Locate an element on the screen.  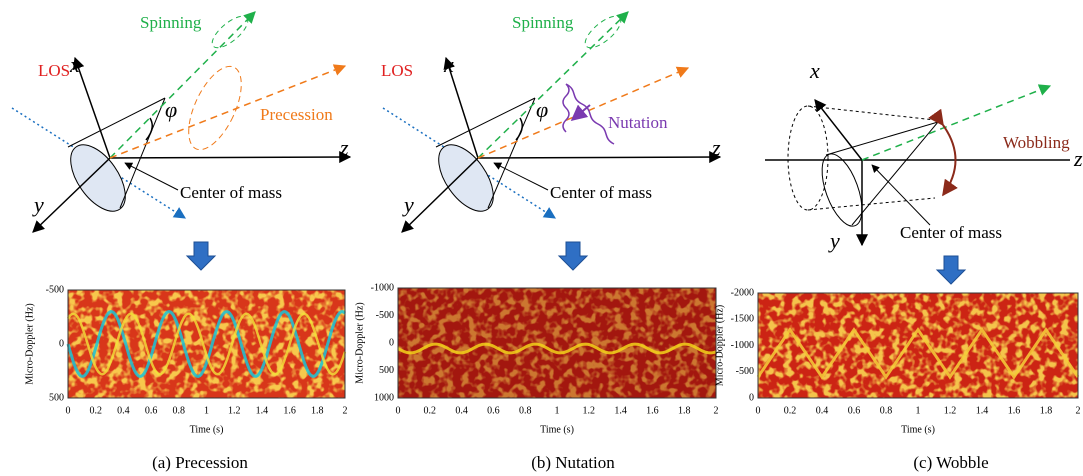
y-tick-label: -2000 is located at coordinates (742, 292).